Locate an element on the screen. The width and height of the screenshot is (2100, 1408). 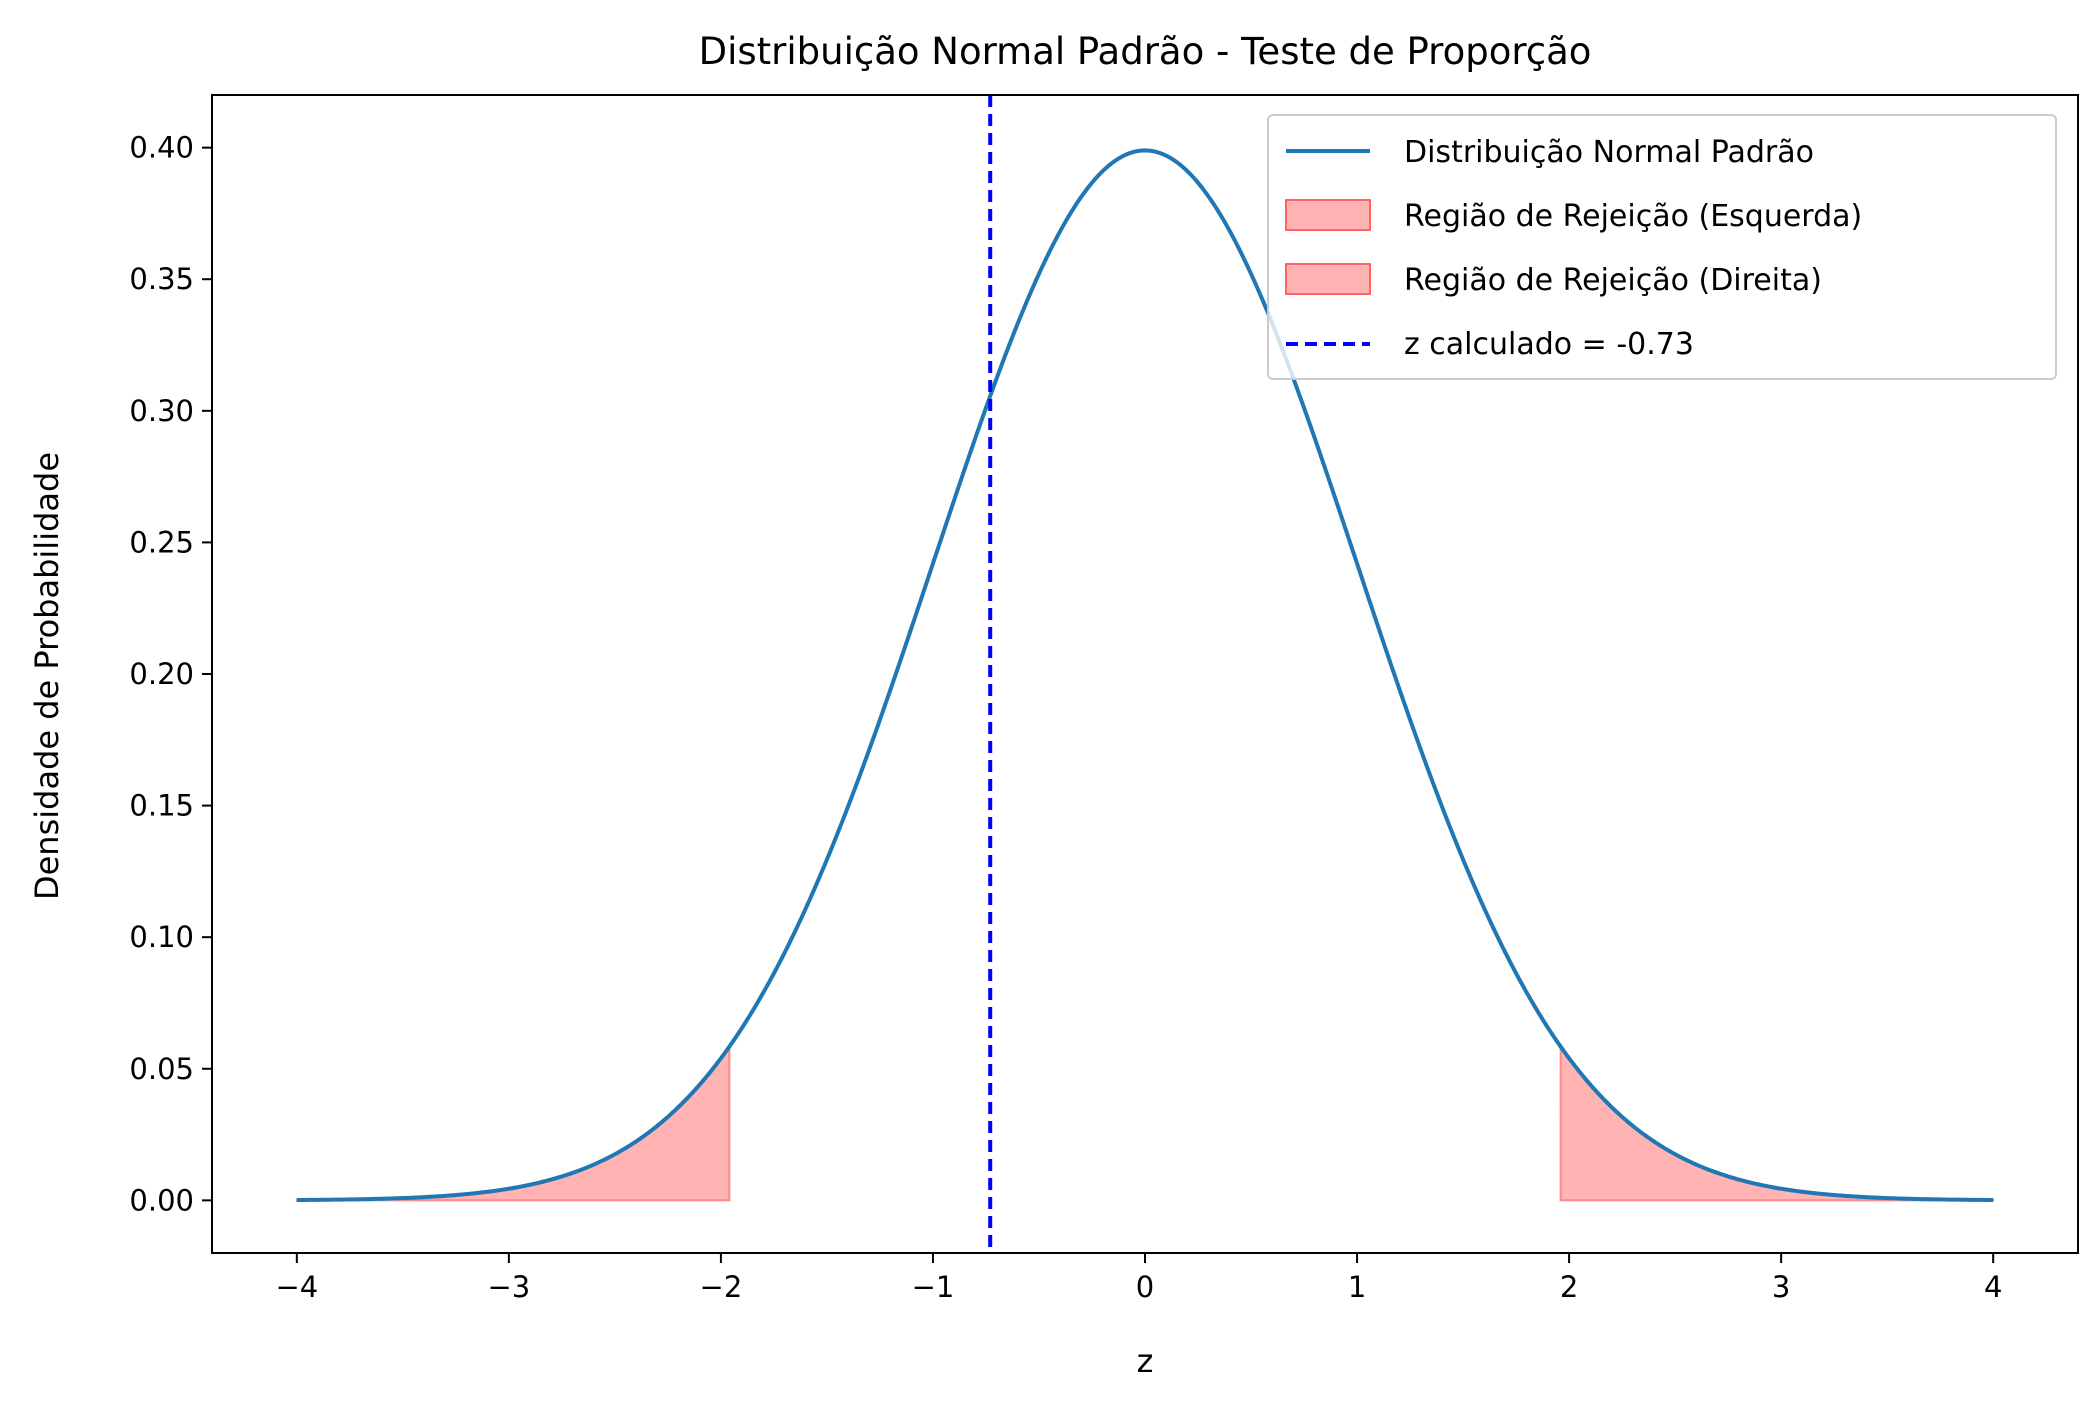
legend-frame is located at coordinates (1662, 247).